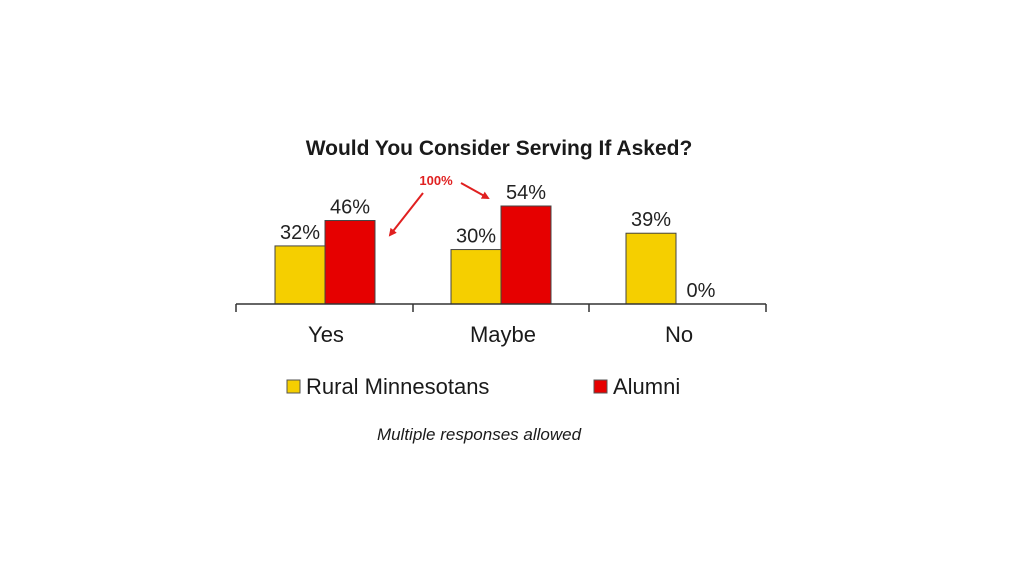  Describe the element at coordinates (326, 334) in the screenshot. I see `category-label-yes: Yes` at that location.